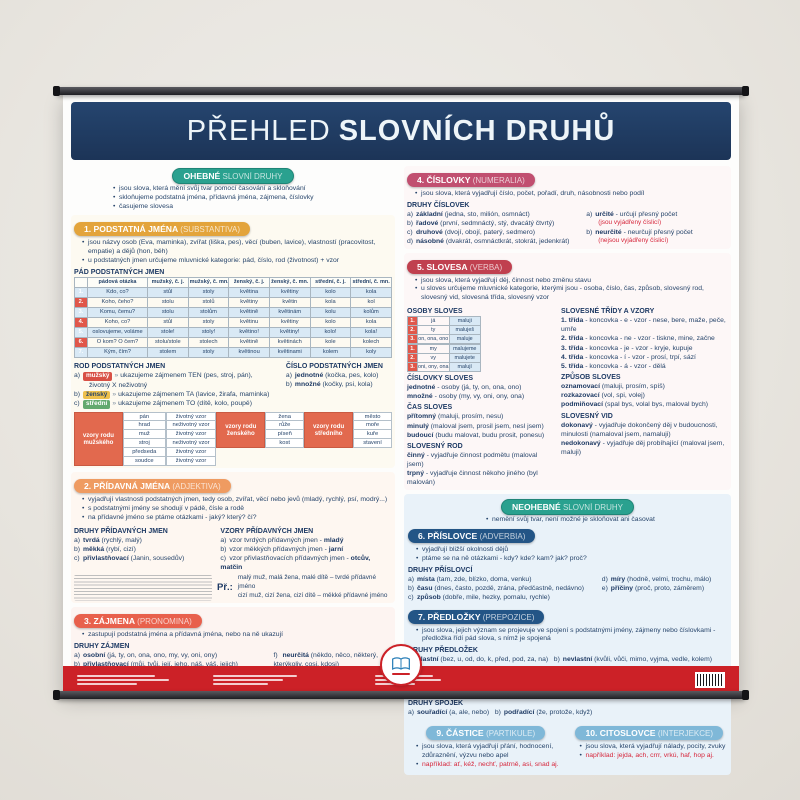  What do you see at coordinates (330, 322) in the screenshot?
I see `table-cell: kolo` at bounding box center [330, 322].